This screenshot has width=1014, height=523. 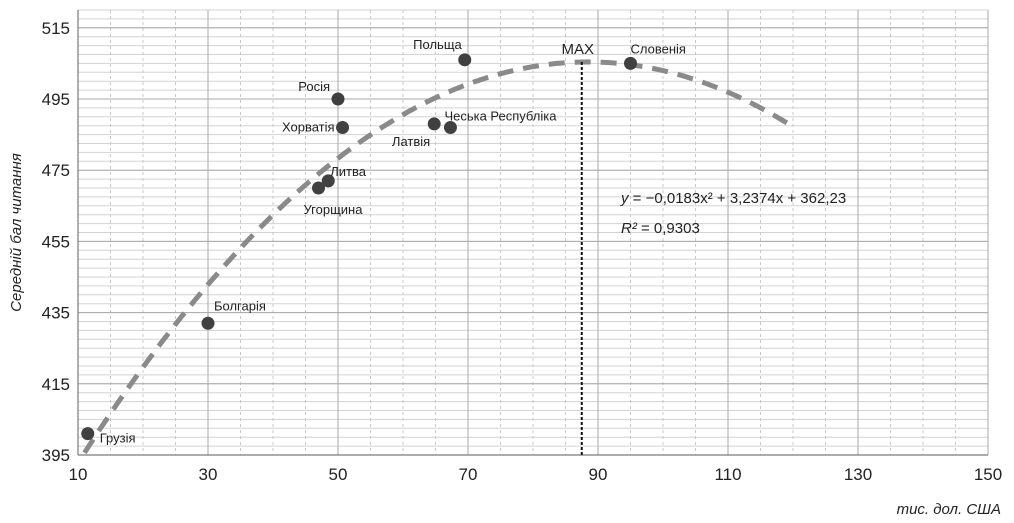 What do you see at coordinates (56, 99) in the screenshot?
I see `y-tick-label: 495` at bounding box center [56, 99].